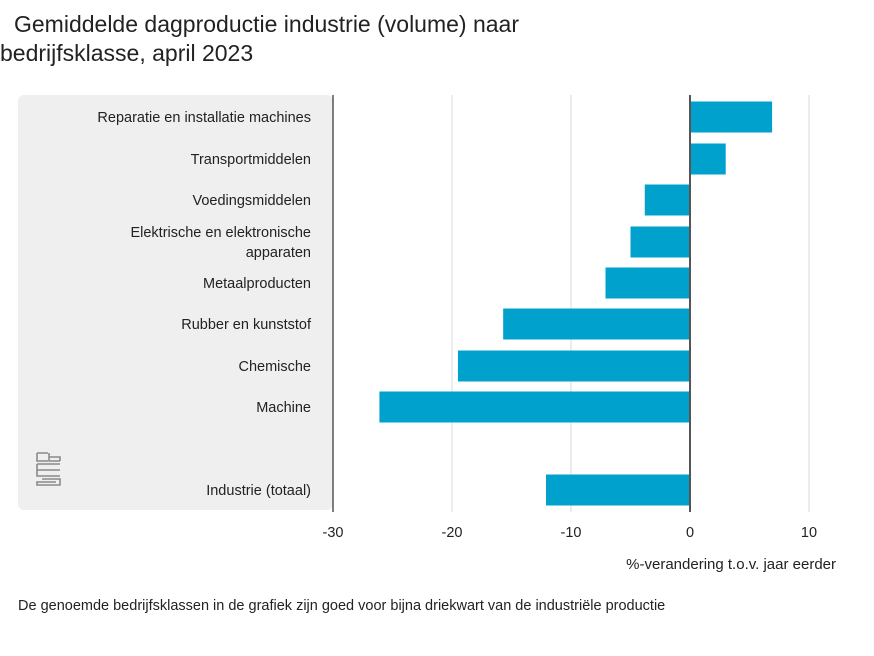  I want to click on category-label-0: Reparatie en installatie machines, so click(204, 118).